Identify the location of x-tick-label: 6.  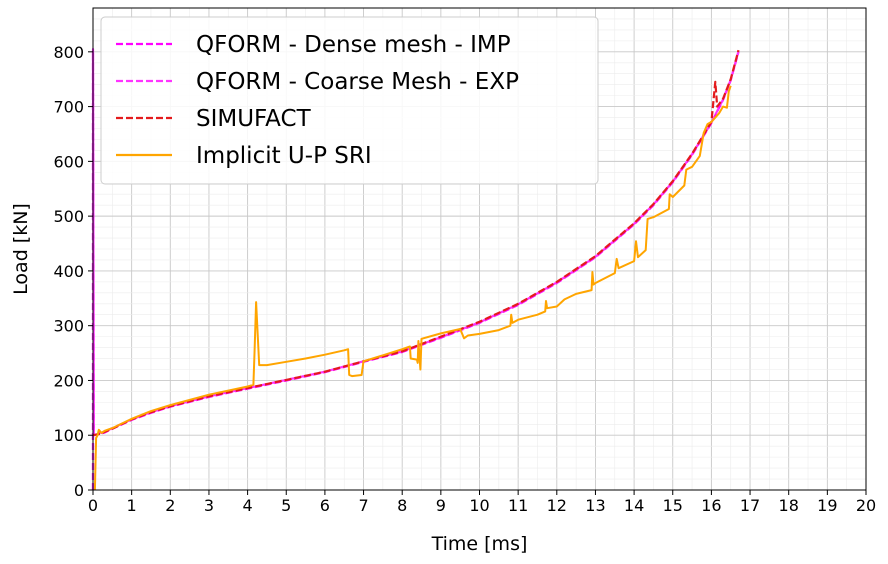
(325, 505).